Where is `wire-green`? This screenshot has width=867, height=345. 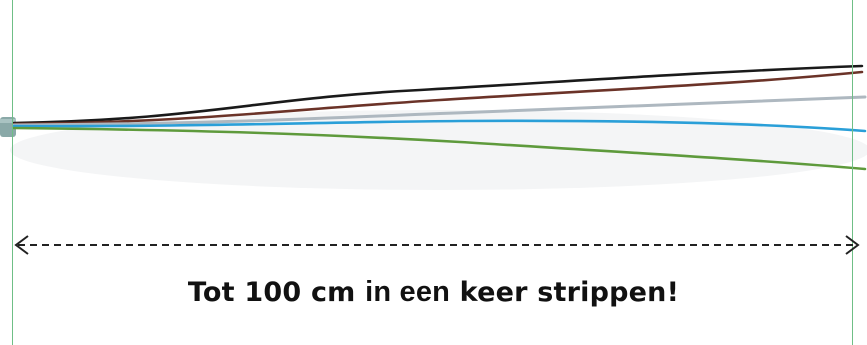 wire-green is located at coordinates (439, 148).